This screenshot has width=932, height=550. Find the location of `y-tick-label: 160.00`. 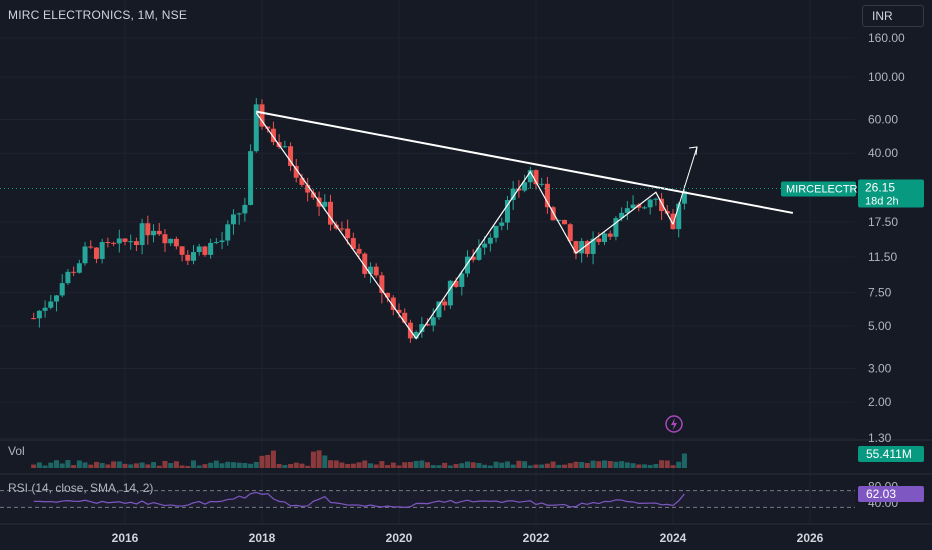

y-tick-label: 160.00 is located at coordinates (886, 38).